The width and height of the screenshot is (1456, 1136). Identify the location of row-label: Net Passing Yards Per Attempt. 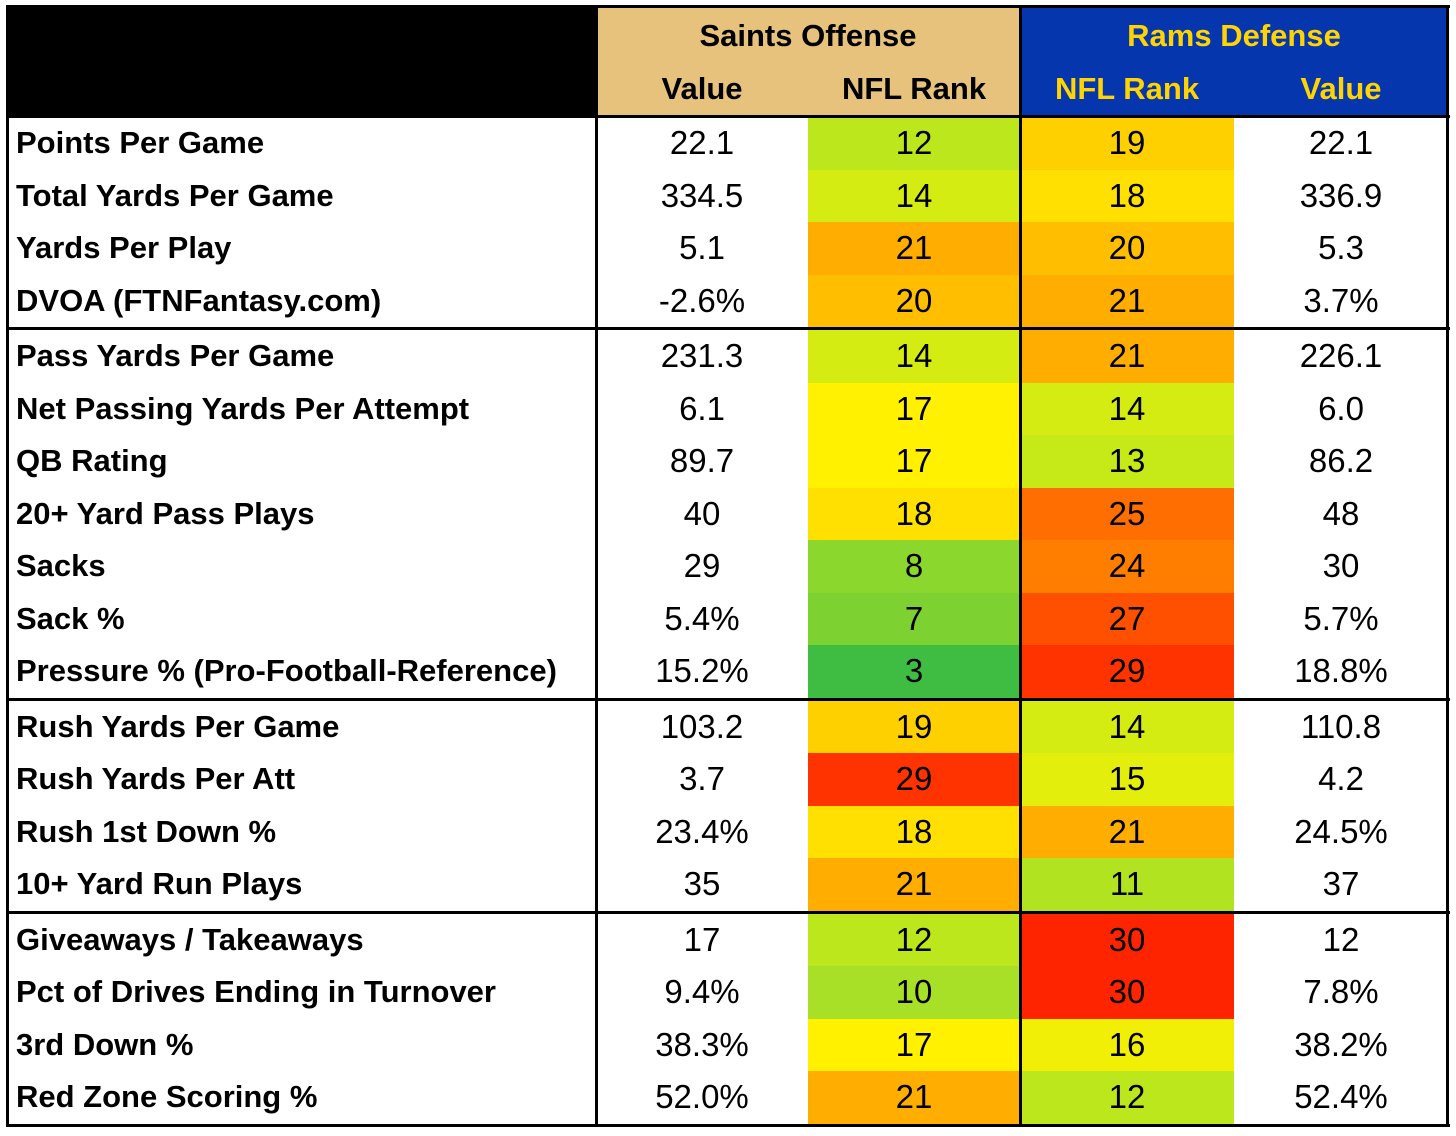
(243, 408).